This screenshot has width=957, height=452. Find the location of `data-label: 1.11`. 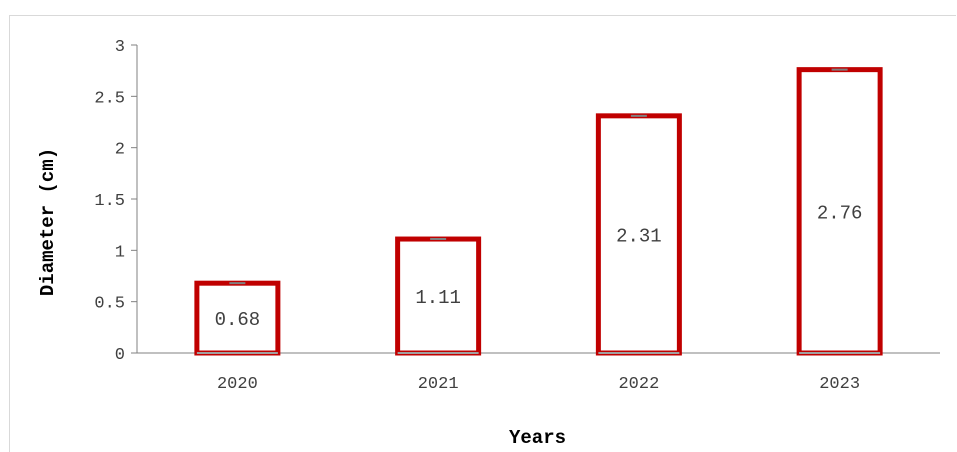

data-label: 1.11 is located at coordinates (438, 298).